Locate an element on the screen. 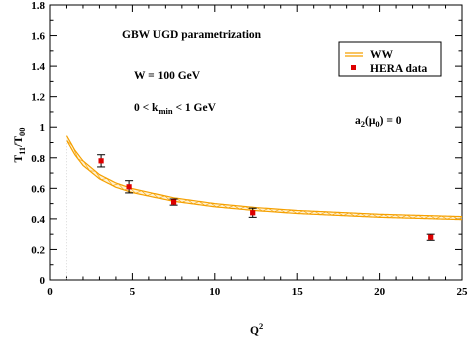 The width and height of the screenshot is (472, 345). x-tick-label: 10 is located at coordinates (215, 292).